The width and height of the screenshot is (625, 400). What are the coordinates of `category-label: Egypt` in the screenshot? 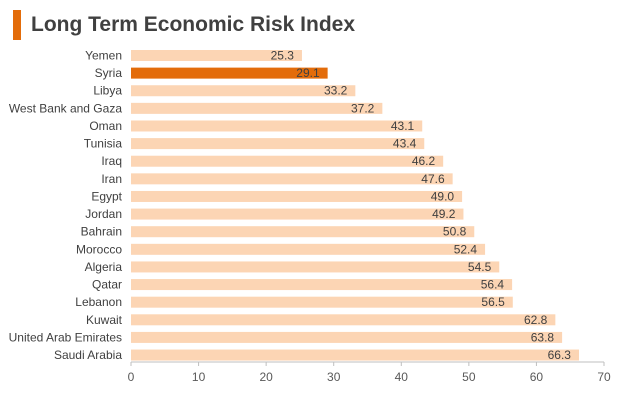 It's located at (106, 196).